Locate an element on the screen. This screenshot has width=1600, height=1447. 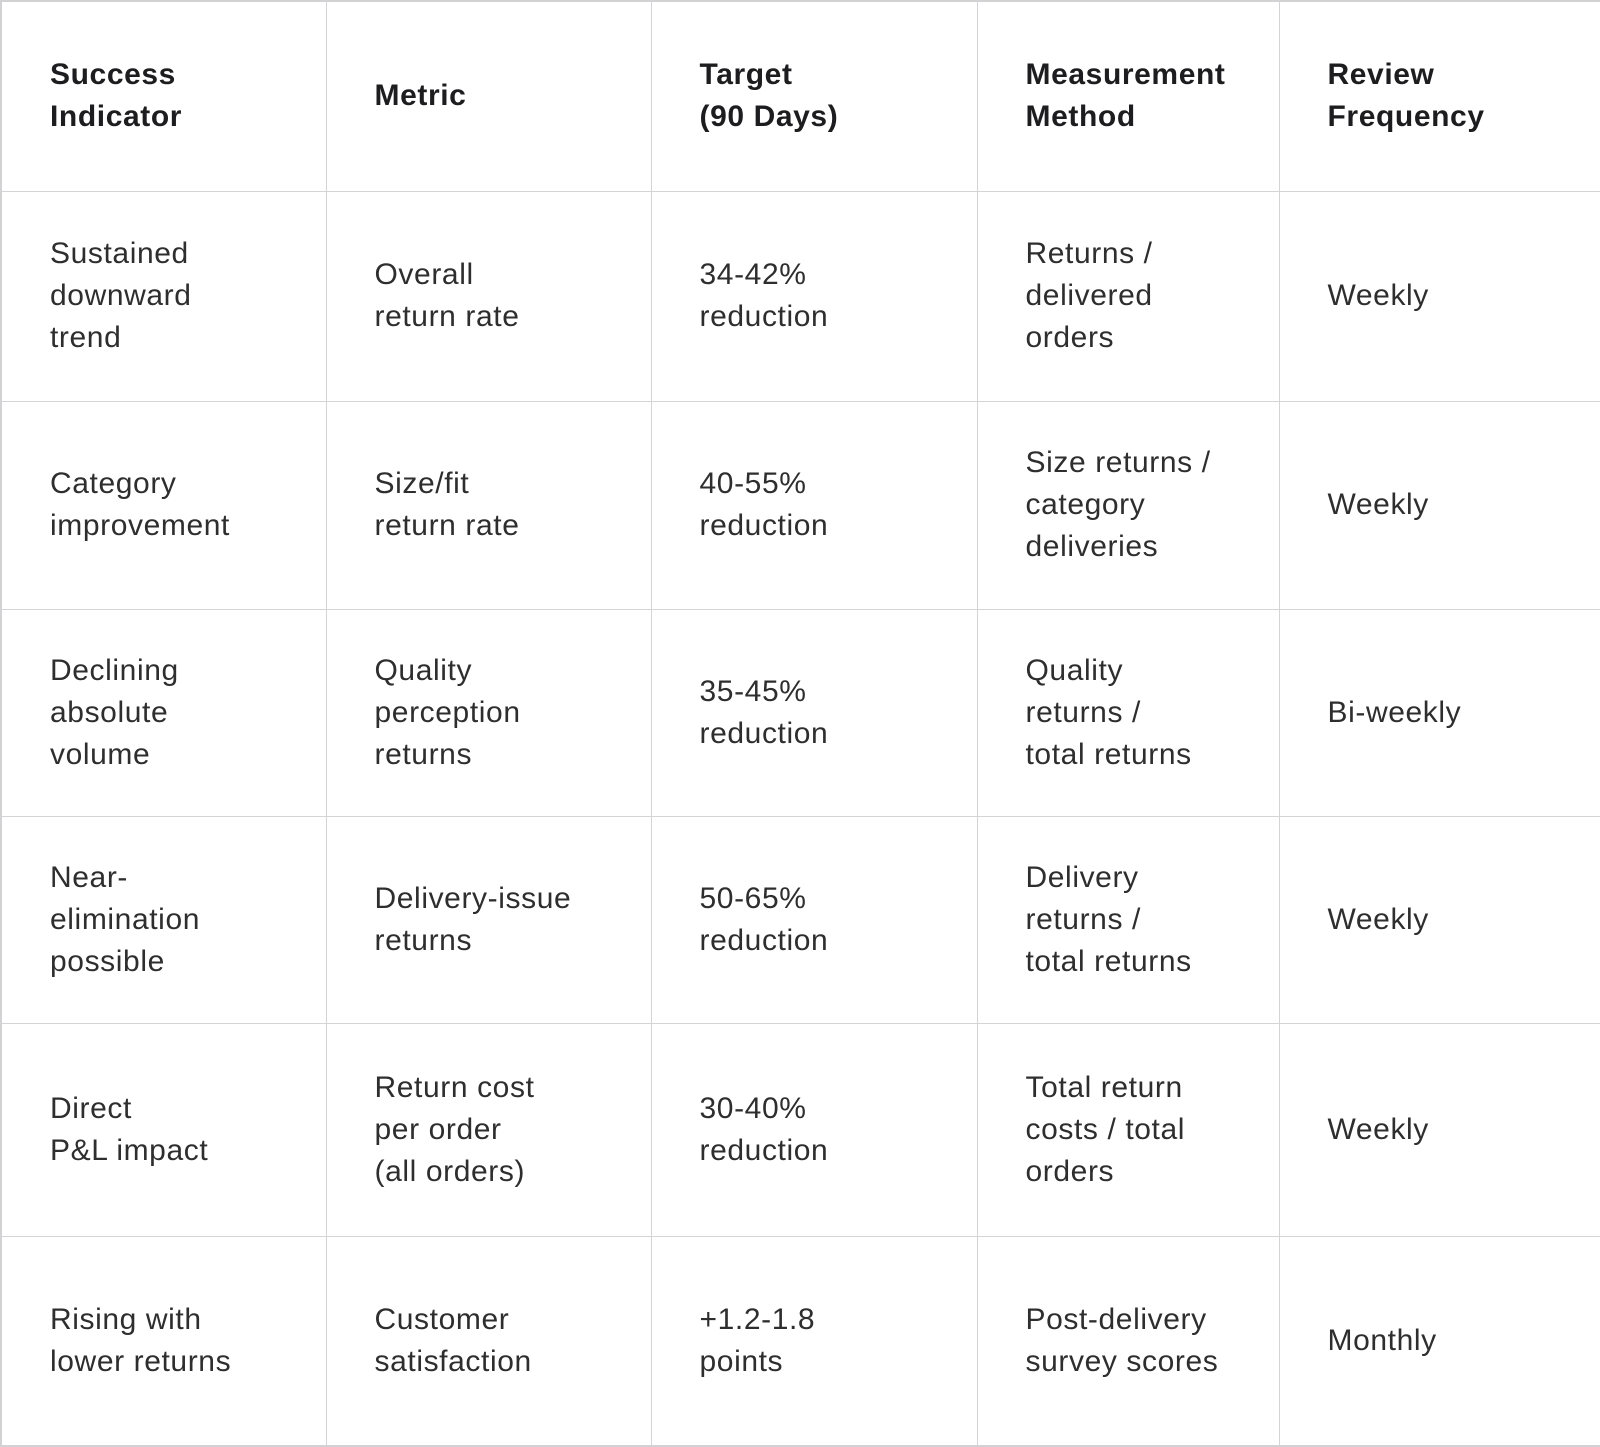
cell-metric: Customer satisfaction is located at coordinates (488, 1341).